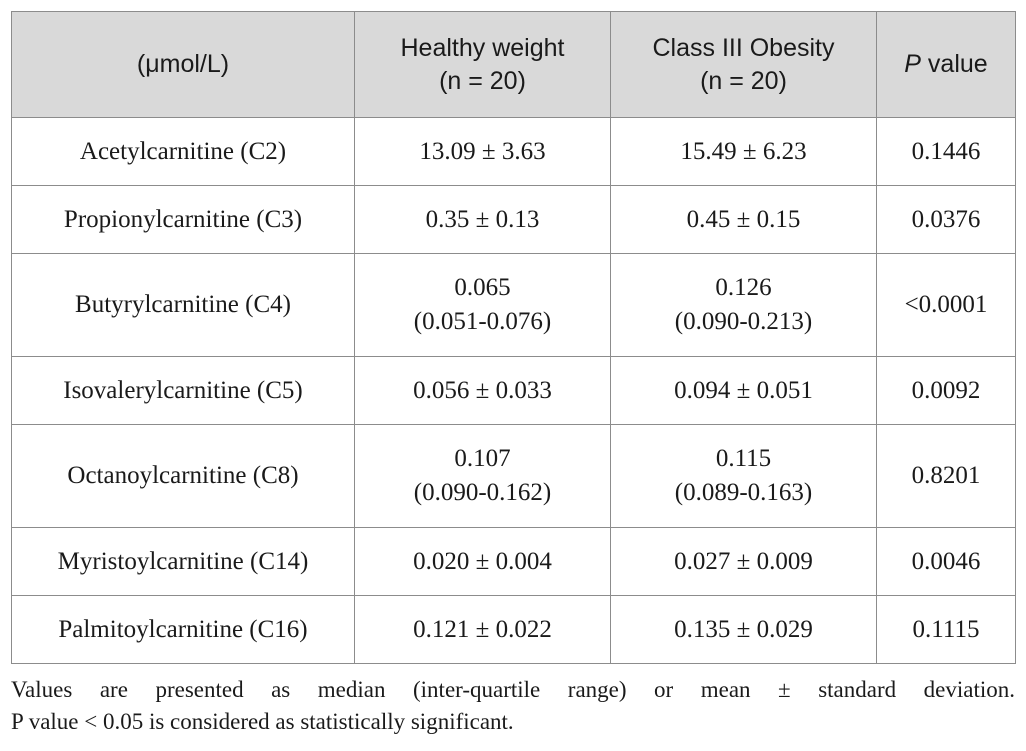 This screenshot has height=751, width=1026. I want to click on cell-p-value: 0.8201, so click(946, 476).